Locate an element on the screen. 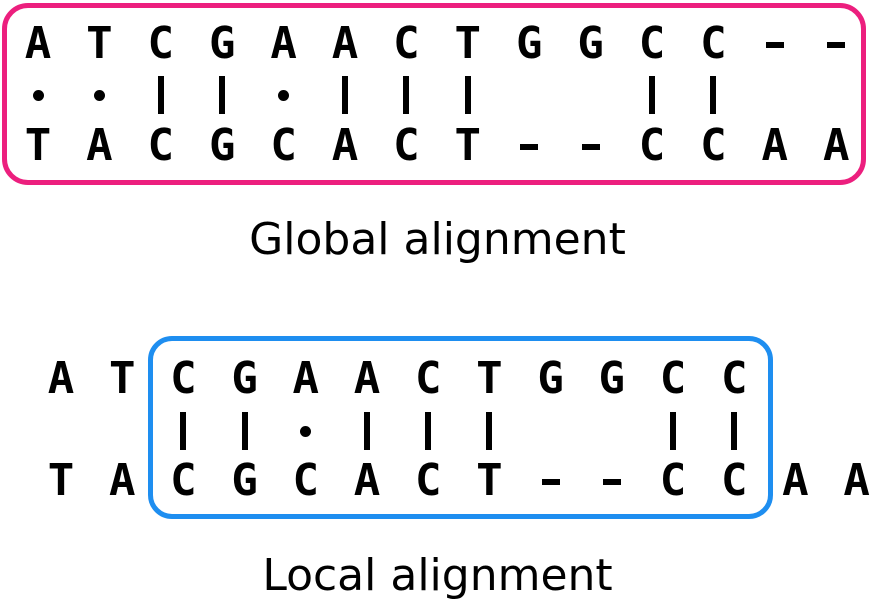 This screenshot has width=875, height=606. local-alignment-bottom-base: G is located at coordinates (244, 480).